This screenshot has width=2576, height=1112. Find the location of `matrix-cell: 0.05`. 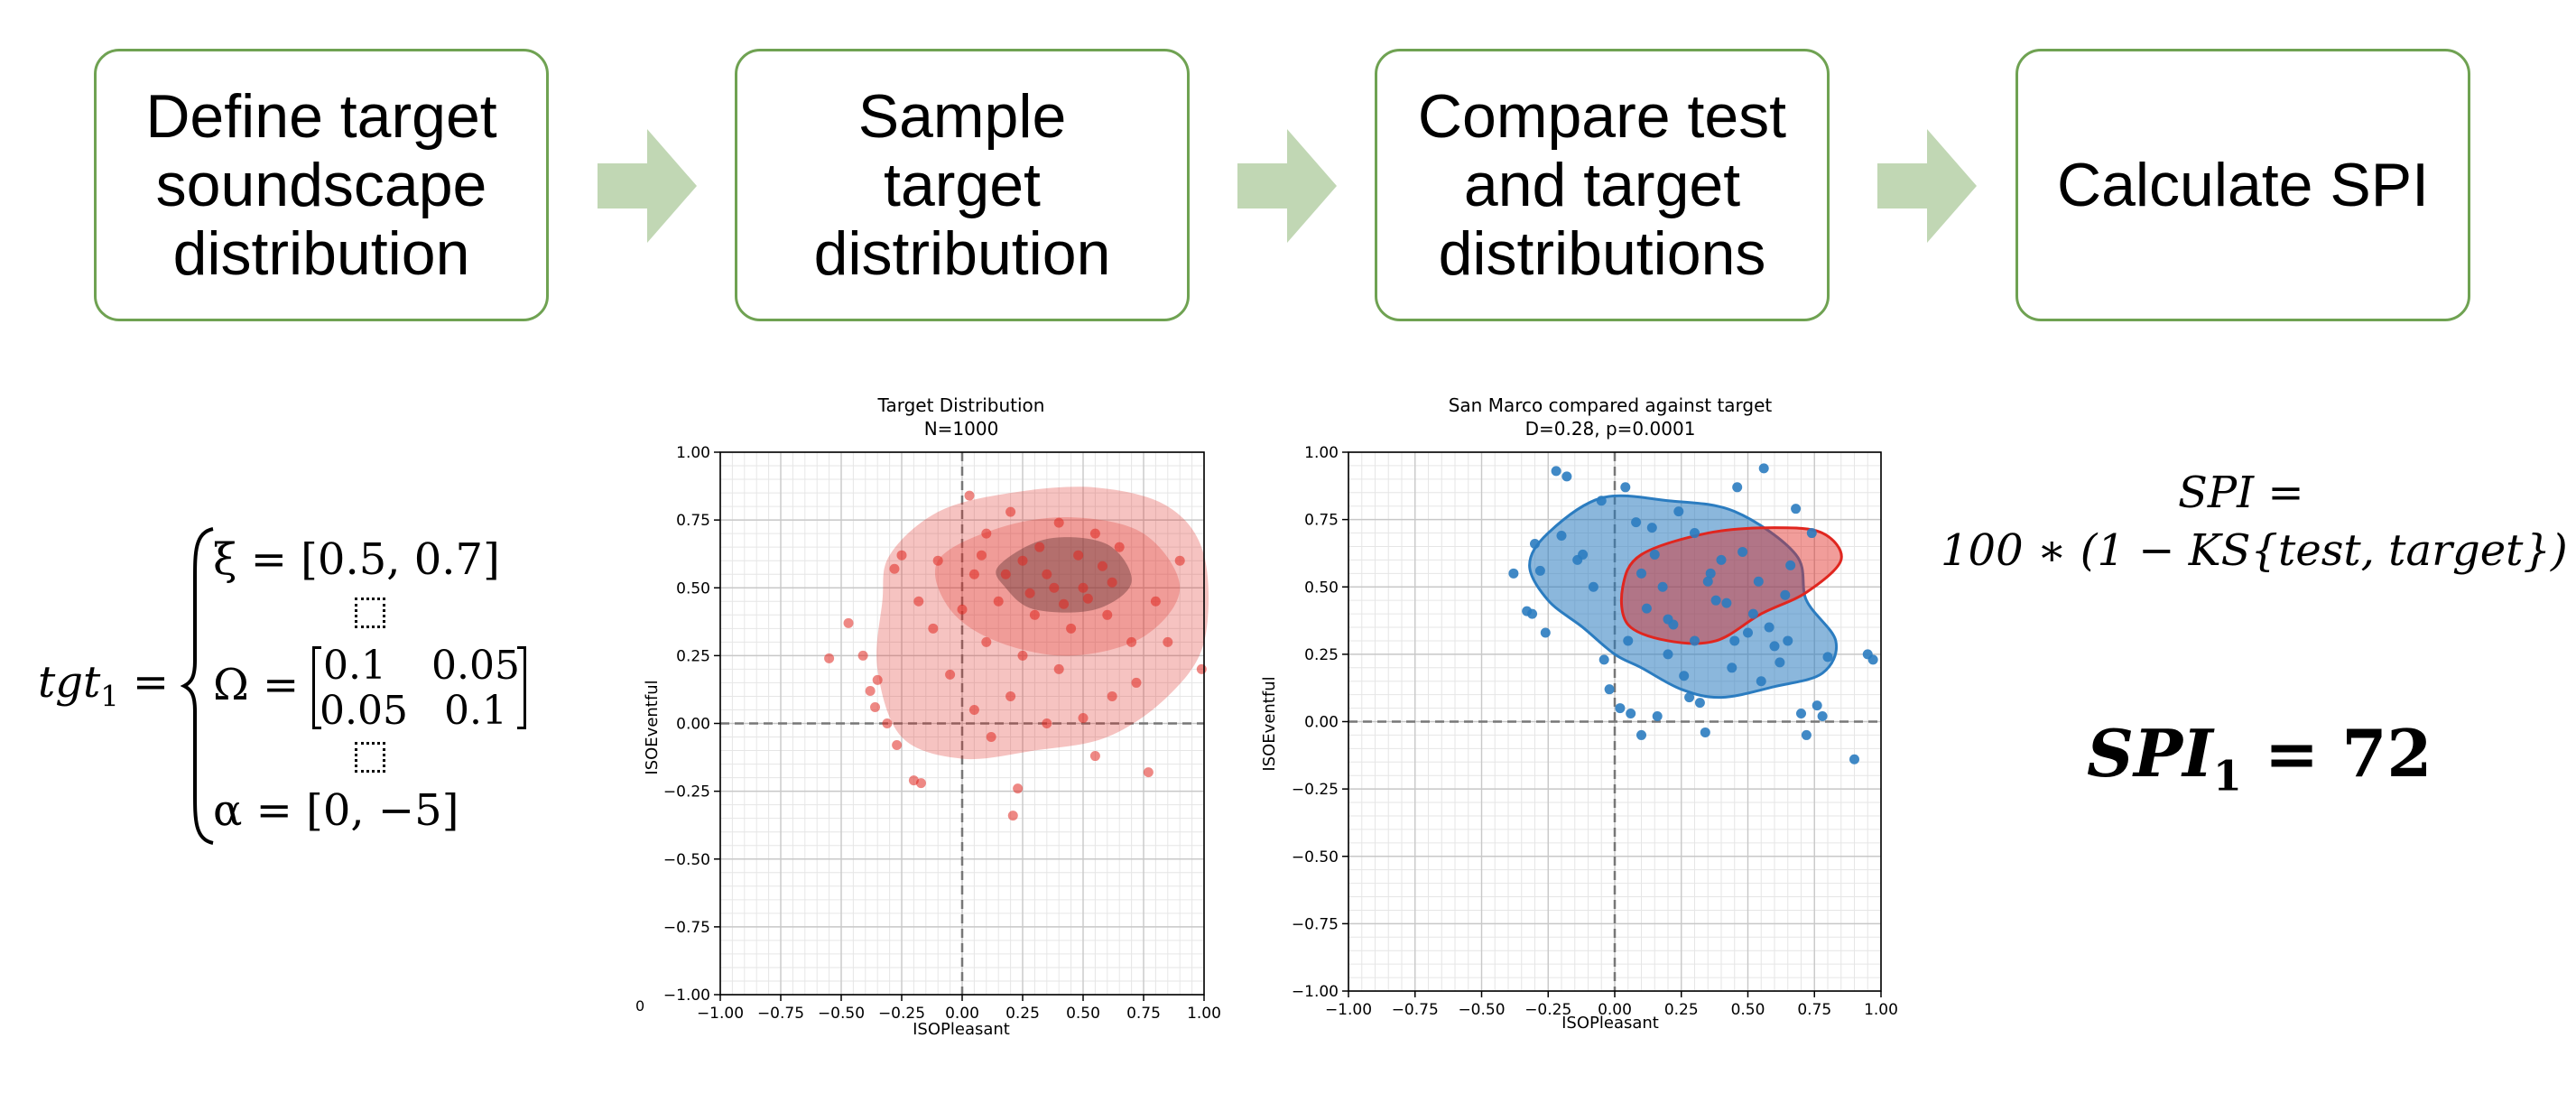

matrix-cell: 0.05 is located at coordinates (475, 666).